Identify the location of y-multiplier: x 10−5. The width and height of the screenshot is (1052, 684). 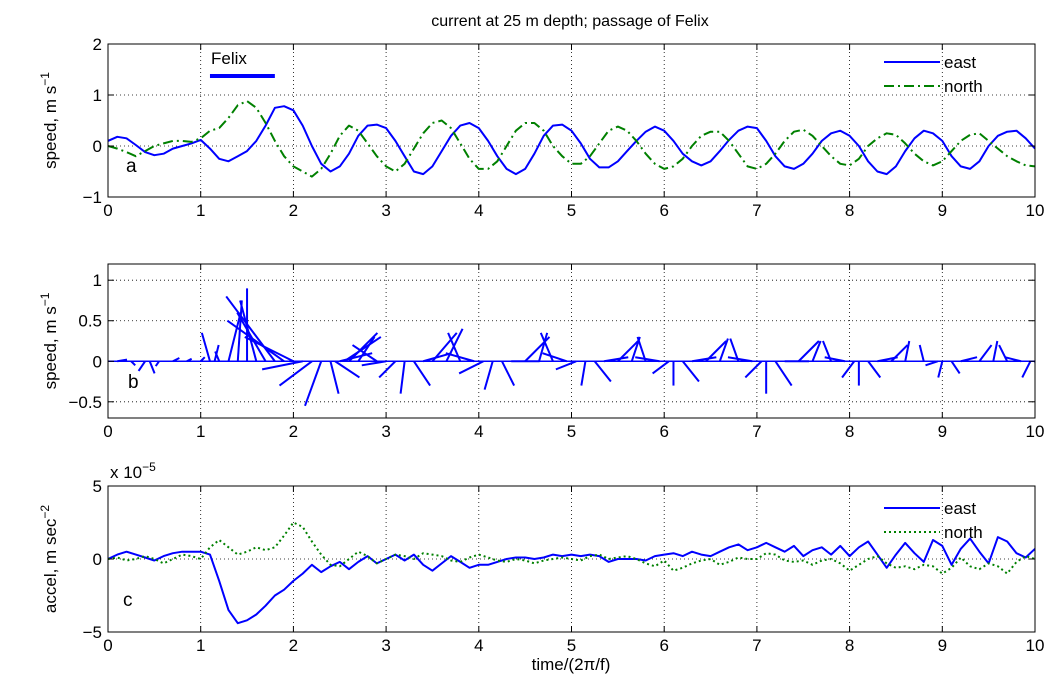
(133, 471).